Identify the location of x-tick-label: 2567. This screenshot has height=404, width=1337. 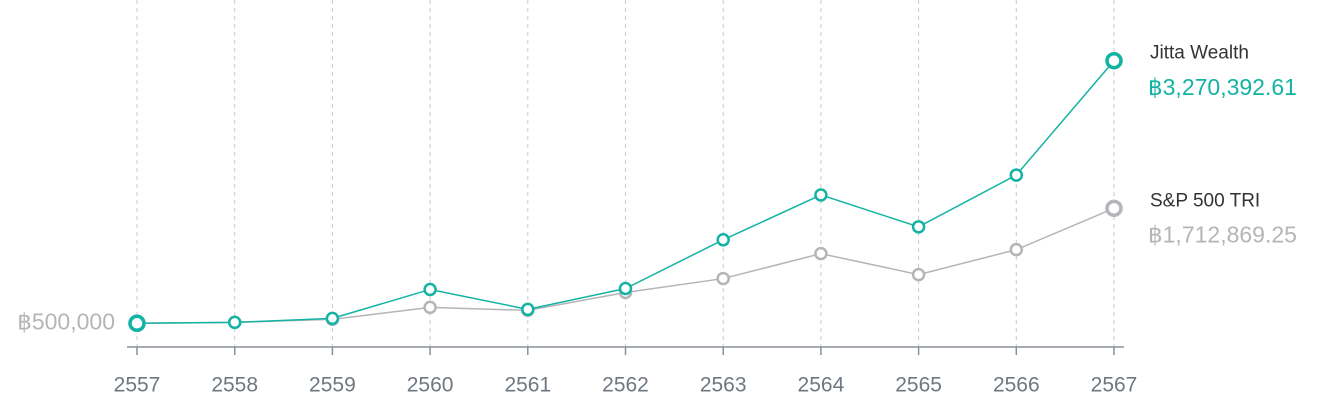
(1114, 385).